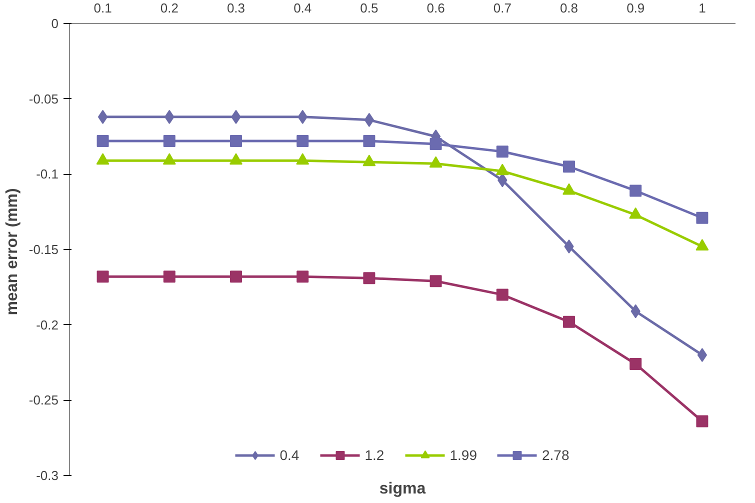  I want to click on y-tick-label: -0.1, so click(47, 174).